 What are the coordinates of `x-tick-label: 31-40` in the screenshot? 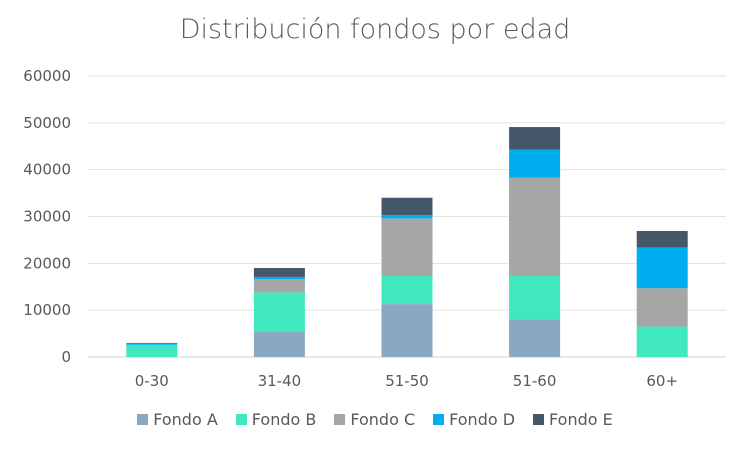 It's located at (280, 381).